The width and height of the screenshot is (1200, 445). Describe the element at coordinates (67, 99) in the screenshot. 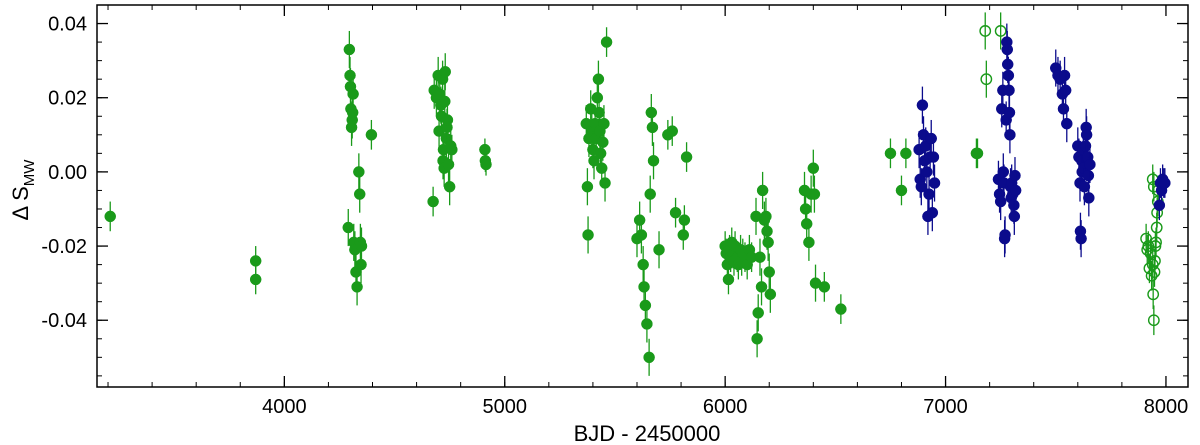

I see `y-tick-label: 0.02` at that location.